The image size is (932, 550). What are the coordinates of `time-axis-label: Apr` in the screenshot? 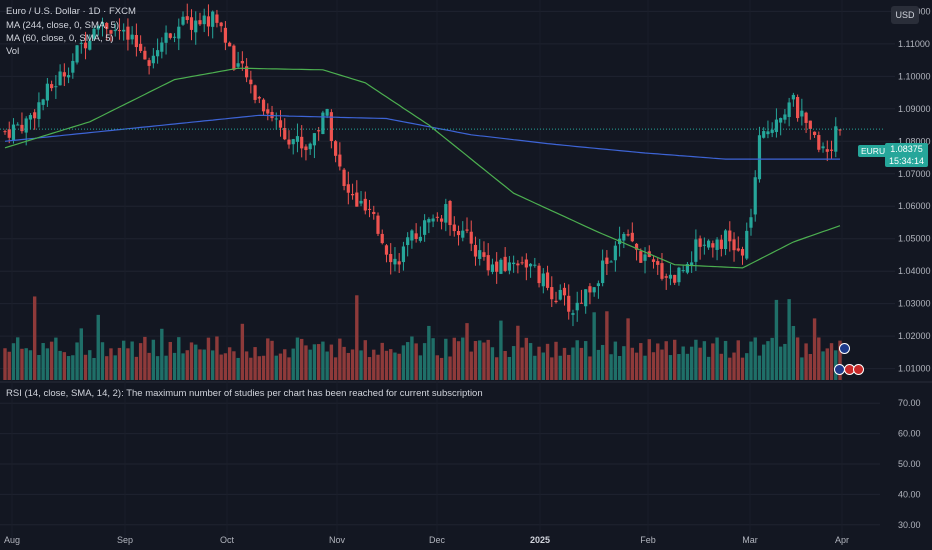 It's located at (842, 540).